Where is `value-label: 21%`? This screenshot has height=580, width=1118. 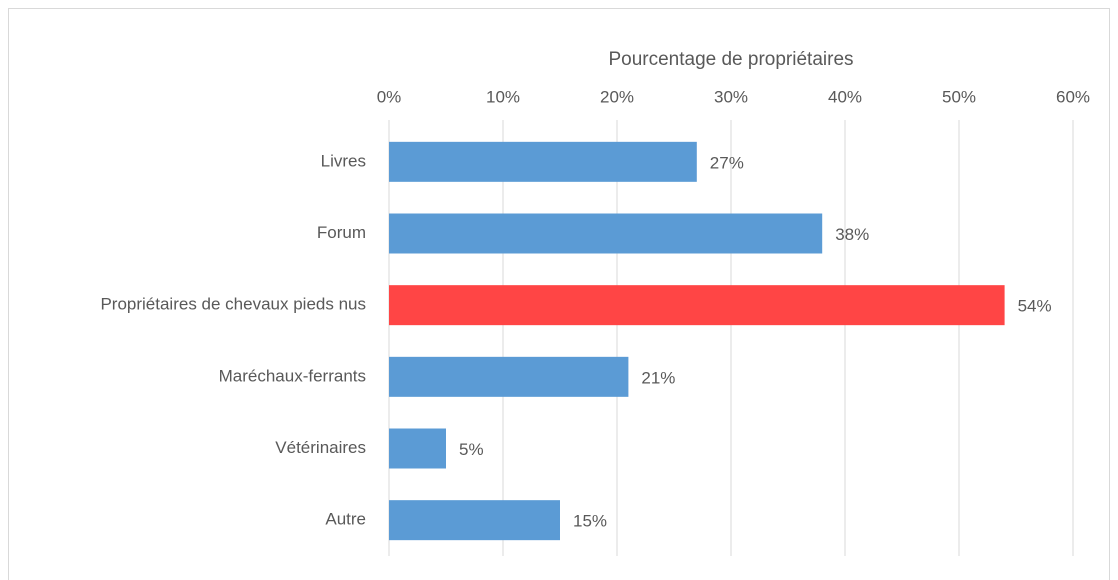 value-label: 21% is located at coordinates (658, 377).